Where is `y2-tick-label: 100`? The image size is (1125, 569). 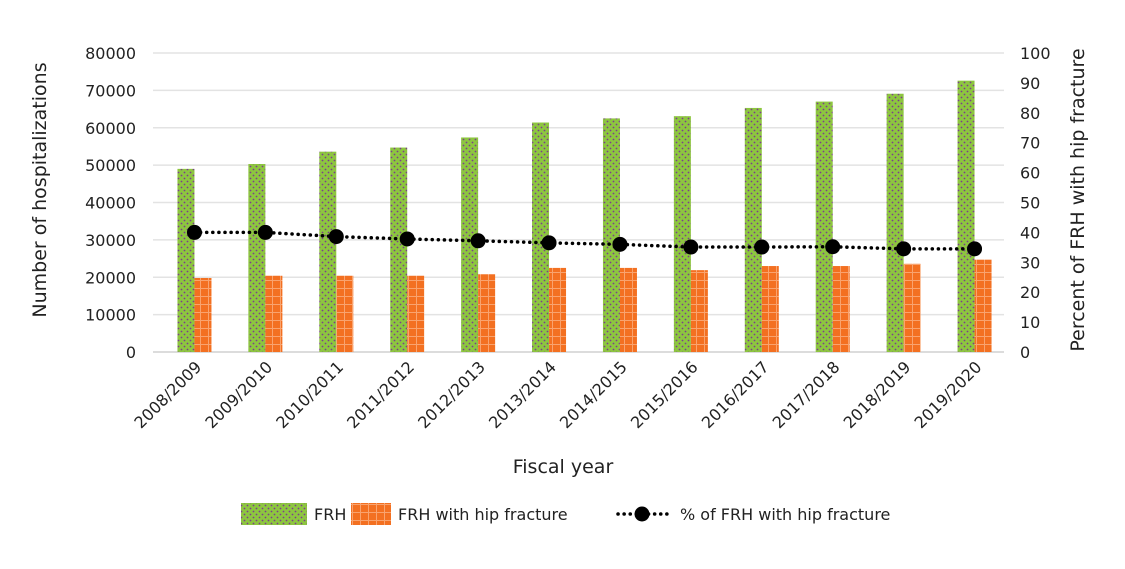 y2-tick-label: 100 is located at coordinates (1035, 53).